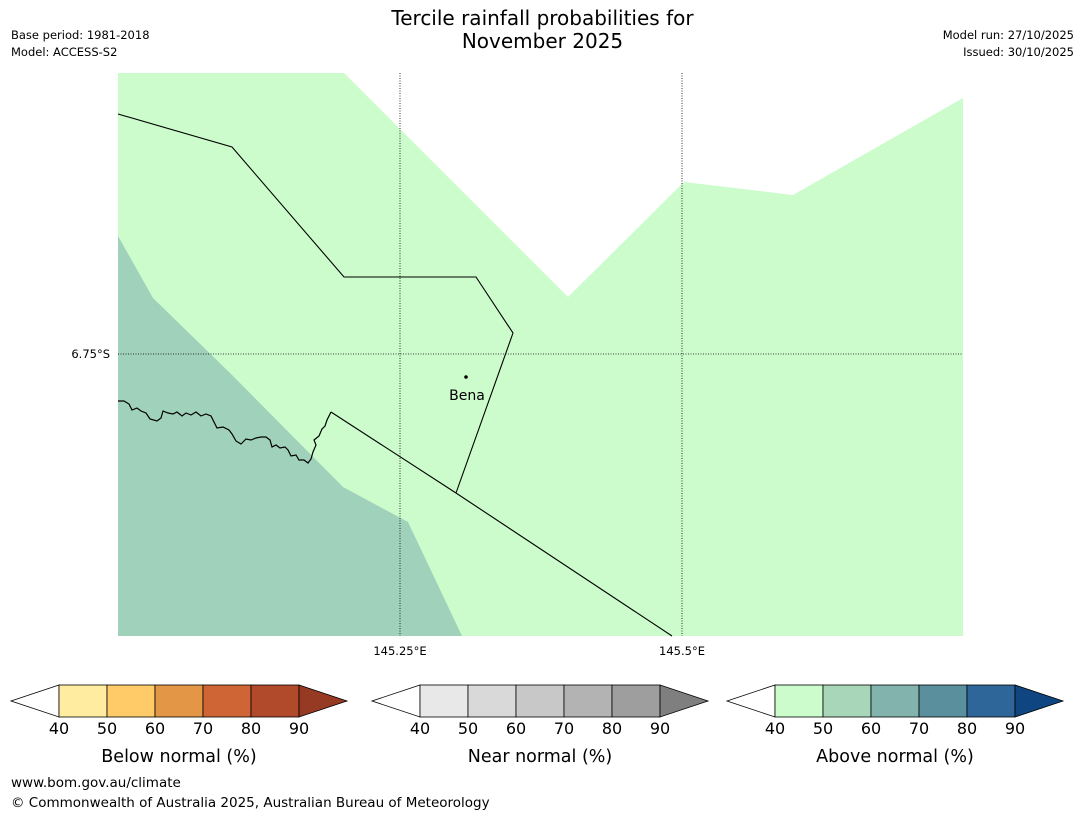 The width and height of the screenshot is (1085, 816). What do you see at coordinates (155, 728) in the screenshot?
I see `below-normal-legend-tick: 60` at bounding box center [155, 728].